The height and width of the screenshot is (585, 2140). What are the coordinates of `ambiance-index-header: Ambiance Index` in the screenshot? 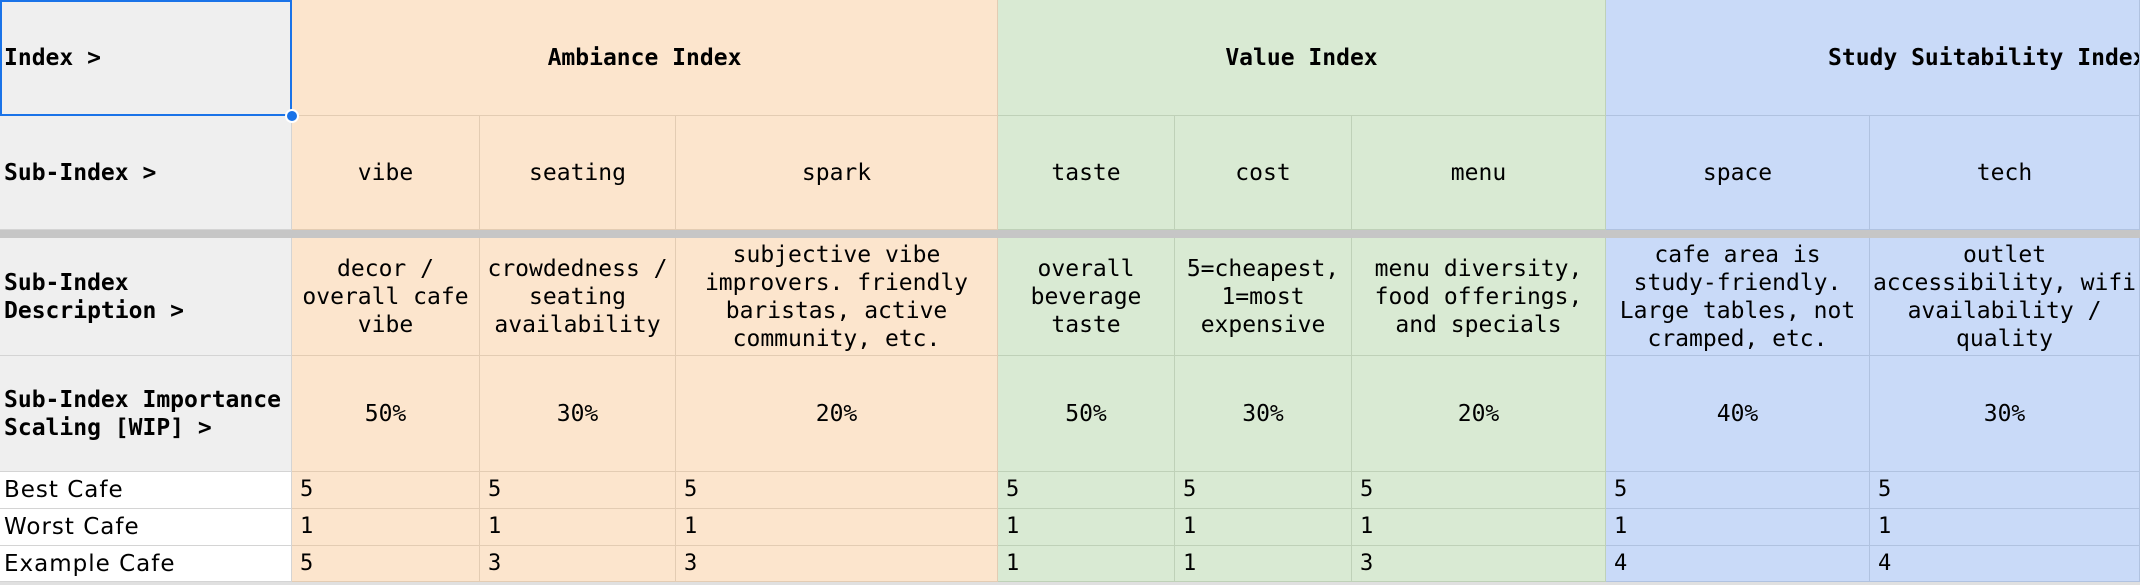 It's located at (645, 58).